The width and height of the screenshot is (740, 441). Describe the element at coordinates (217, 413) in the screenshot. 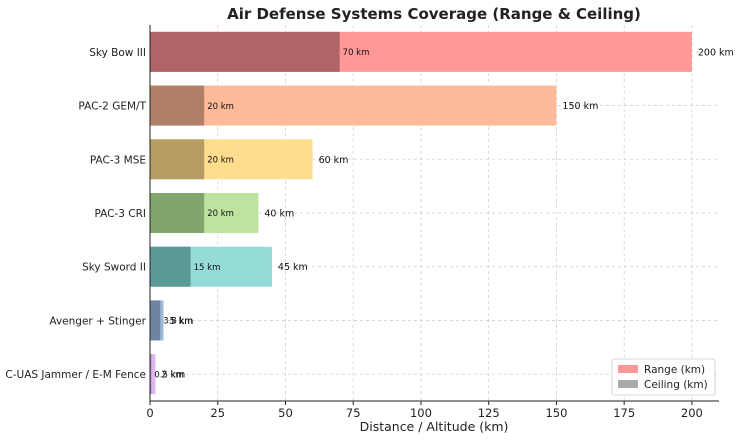

I see `x-tick-label: 25` at that location.